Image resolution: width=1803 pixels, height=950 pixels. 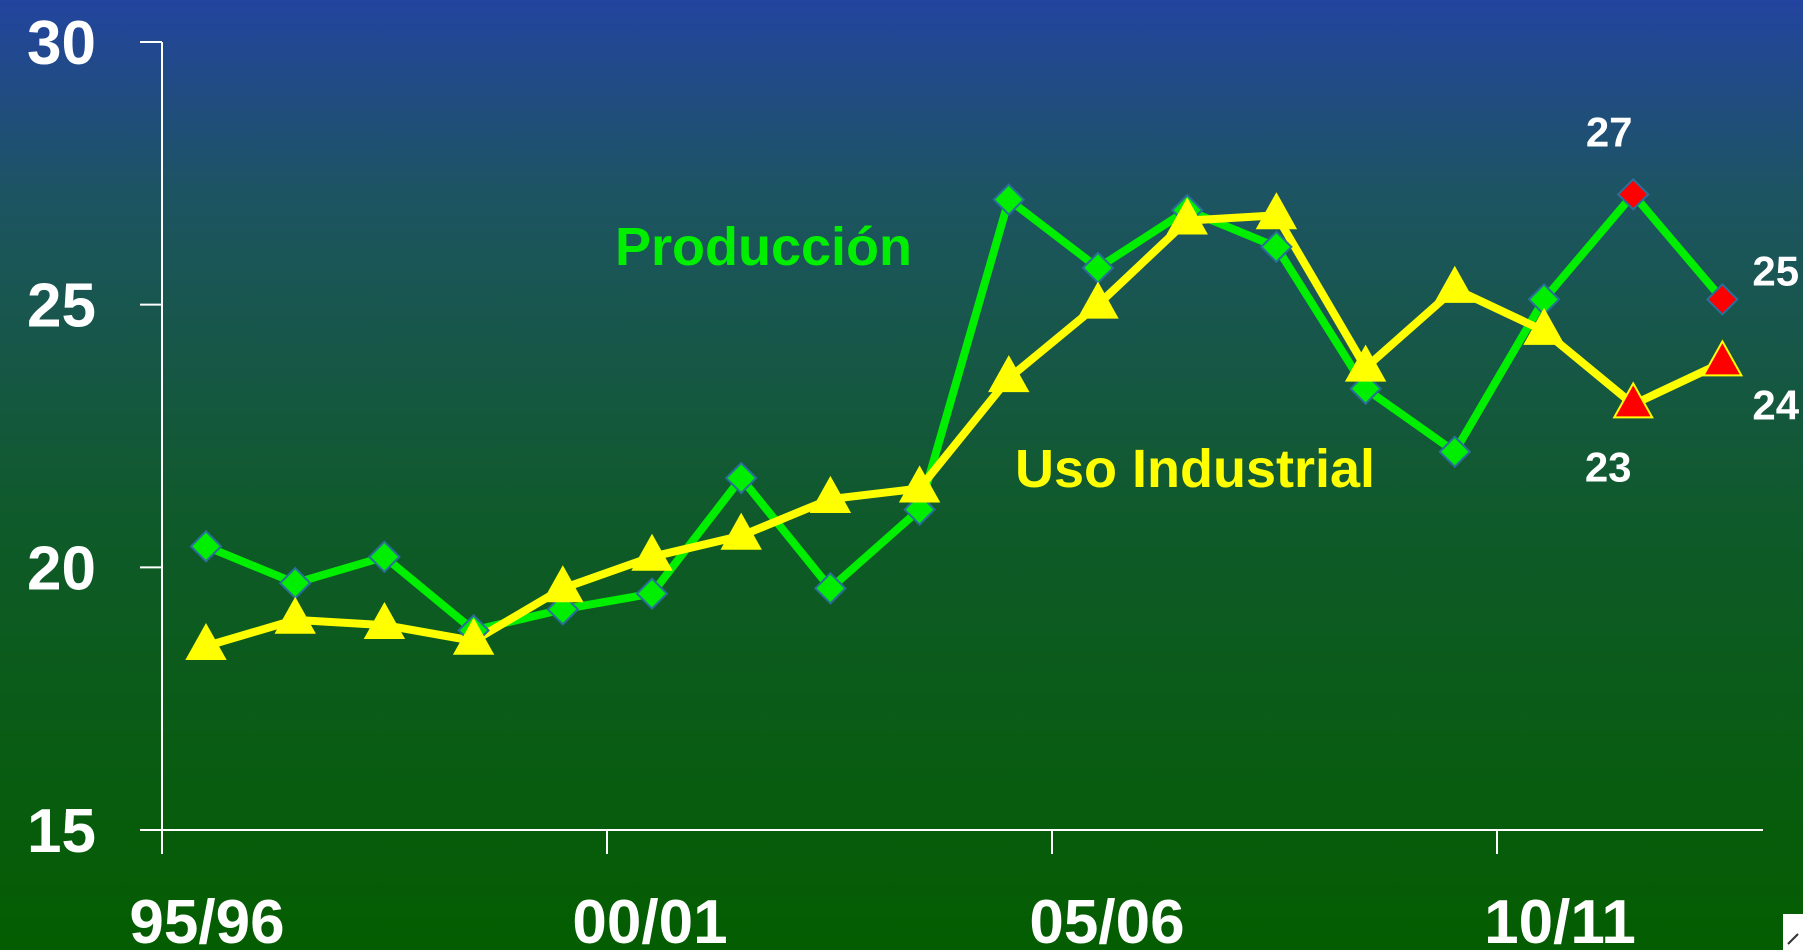 I want to click on y-tick-label: 15, so click(x=61, y=831).